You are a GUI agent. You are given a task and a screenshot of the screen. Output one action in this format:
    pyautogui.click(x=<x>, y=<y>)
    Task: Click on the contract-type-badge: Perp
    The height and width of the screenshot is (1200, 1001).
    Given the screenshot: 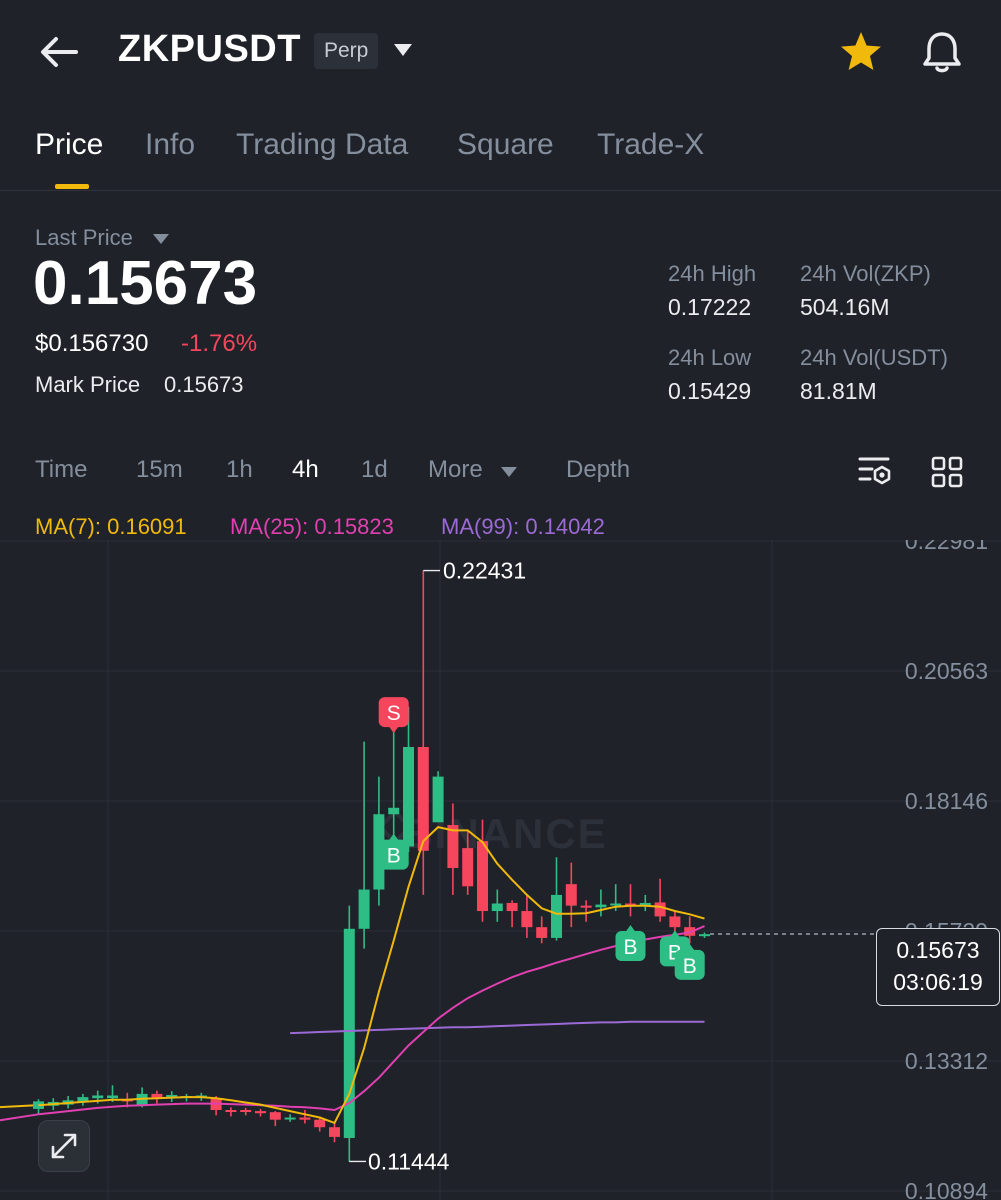 What is the action you would take?
    pyautogui.click(x=346, y=51)
    